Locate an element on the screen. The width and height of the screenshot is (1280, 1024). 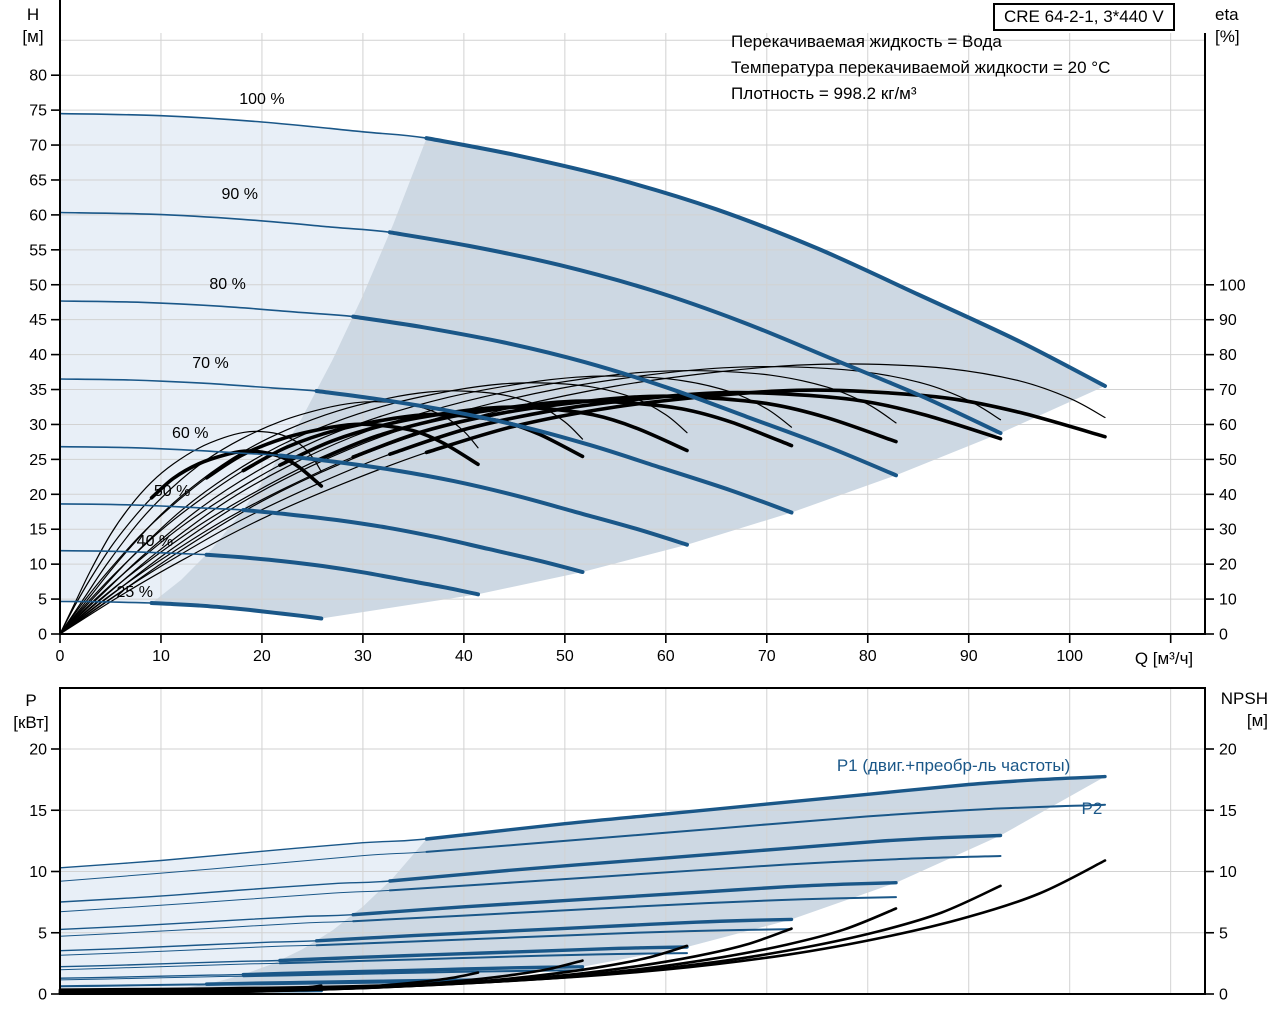
h-tick-label: 5 is located at coordinates (42, 600).